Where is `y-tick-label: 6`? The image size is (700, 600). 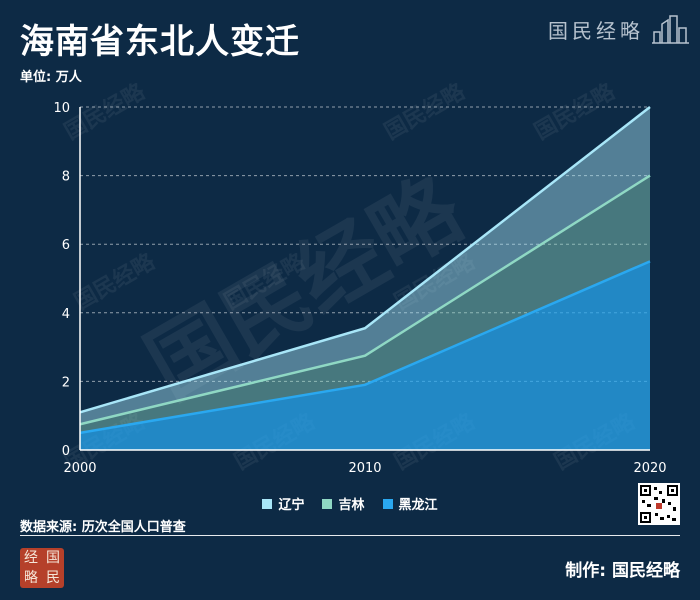
y-tick-label: 6 is located at coordinates (66, 245).